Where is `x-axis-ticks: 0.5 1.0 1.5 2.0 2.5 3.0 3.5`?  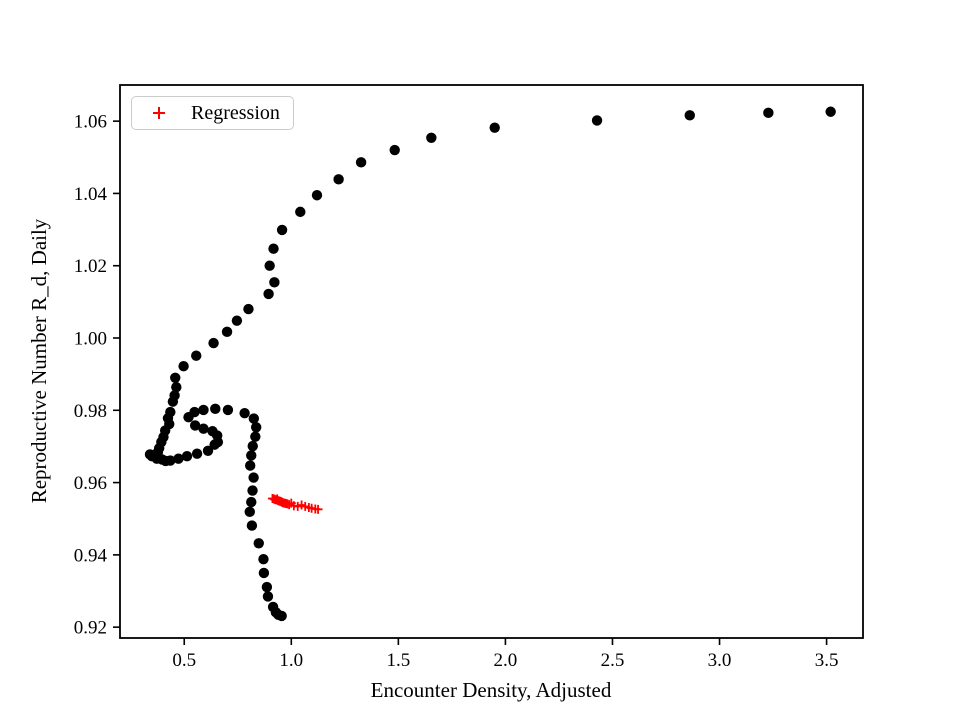 x-axis-ticks: 0.5 1.0 1.5 2.0 2.5 3.0 3.5 is located at coordinates (505, 654).